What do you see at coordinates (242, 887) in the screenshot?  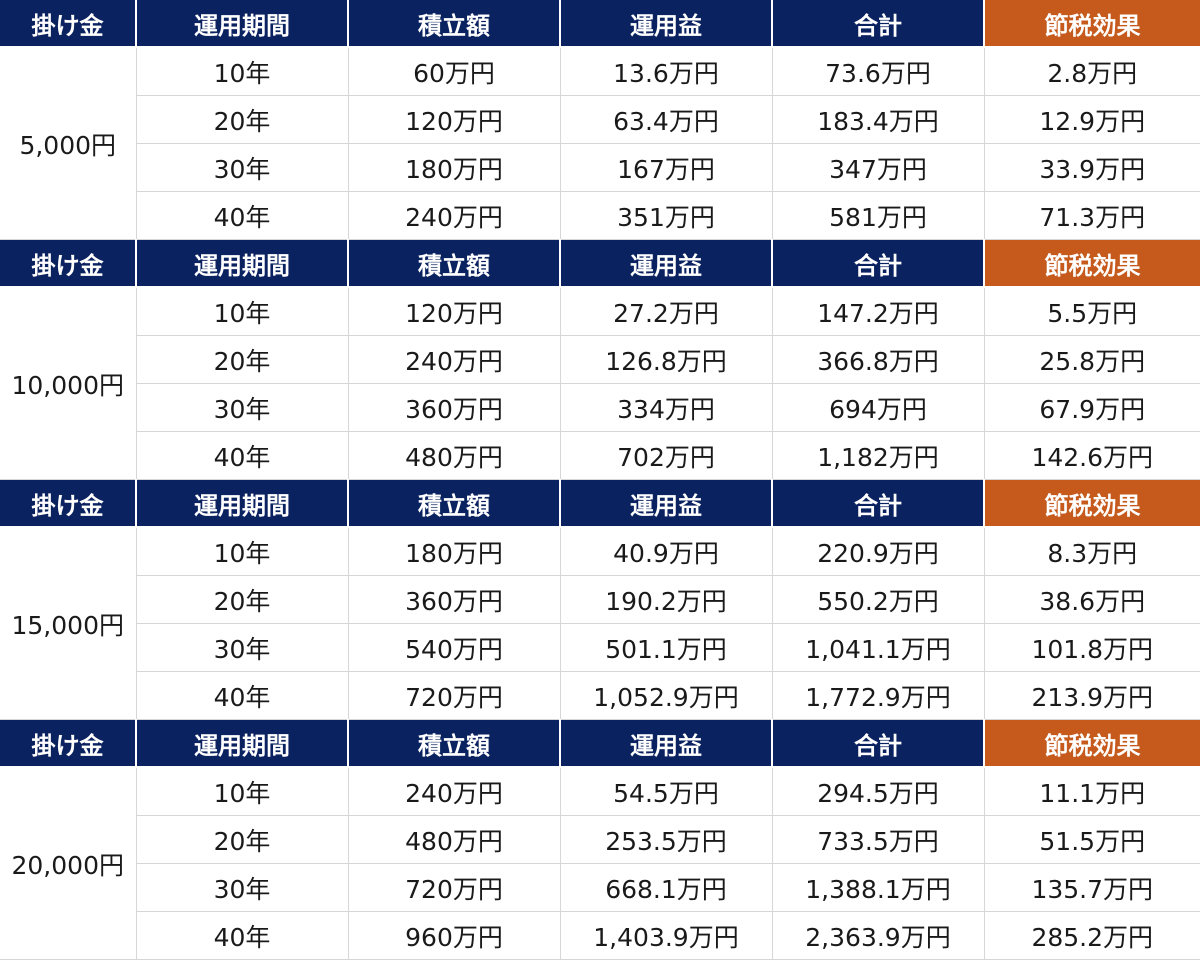 I see `period-cell: 30年` at bounding box center [242, 887].